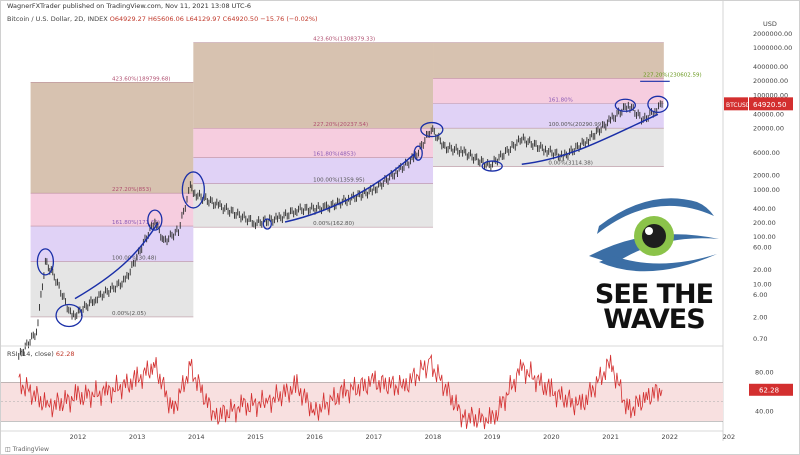 This screenshot has height=455, width=800. What do you see at coordinates (766, 153) in the screenshot?
I see `price-tick-label: 6000.00` at bounding box center [766, 153].